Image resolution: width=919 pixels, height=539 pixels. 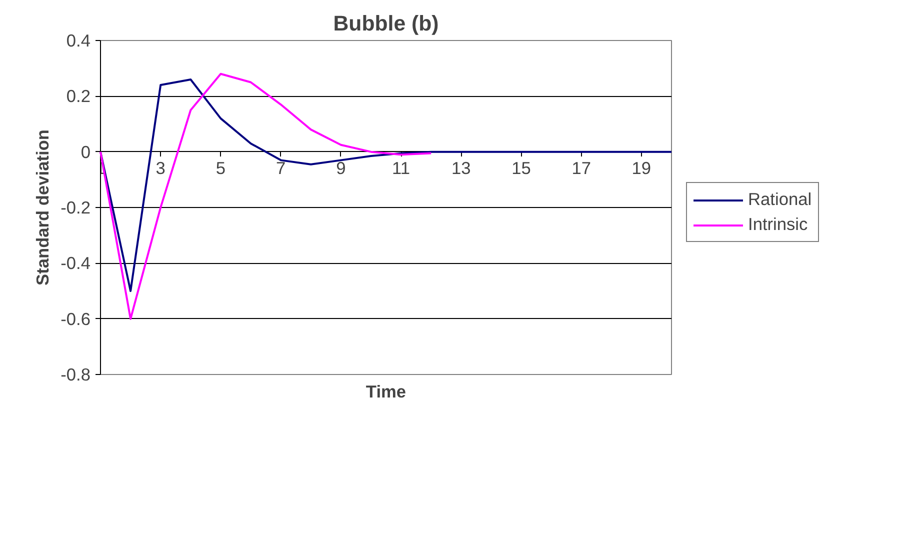 What do you see at coordinates (78, 96) in the screenshot?
I see `y-tick-label: 0.2` at bounding box center [78, 96].